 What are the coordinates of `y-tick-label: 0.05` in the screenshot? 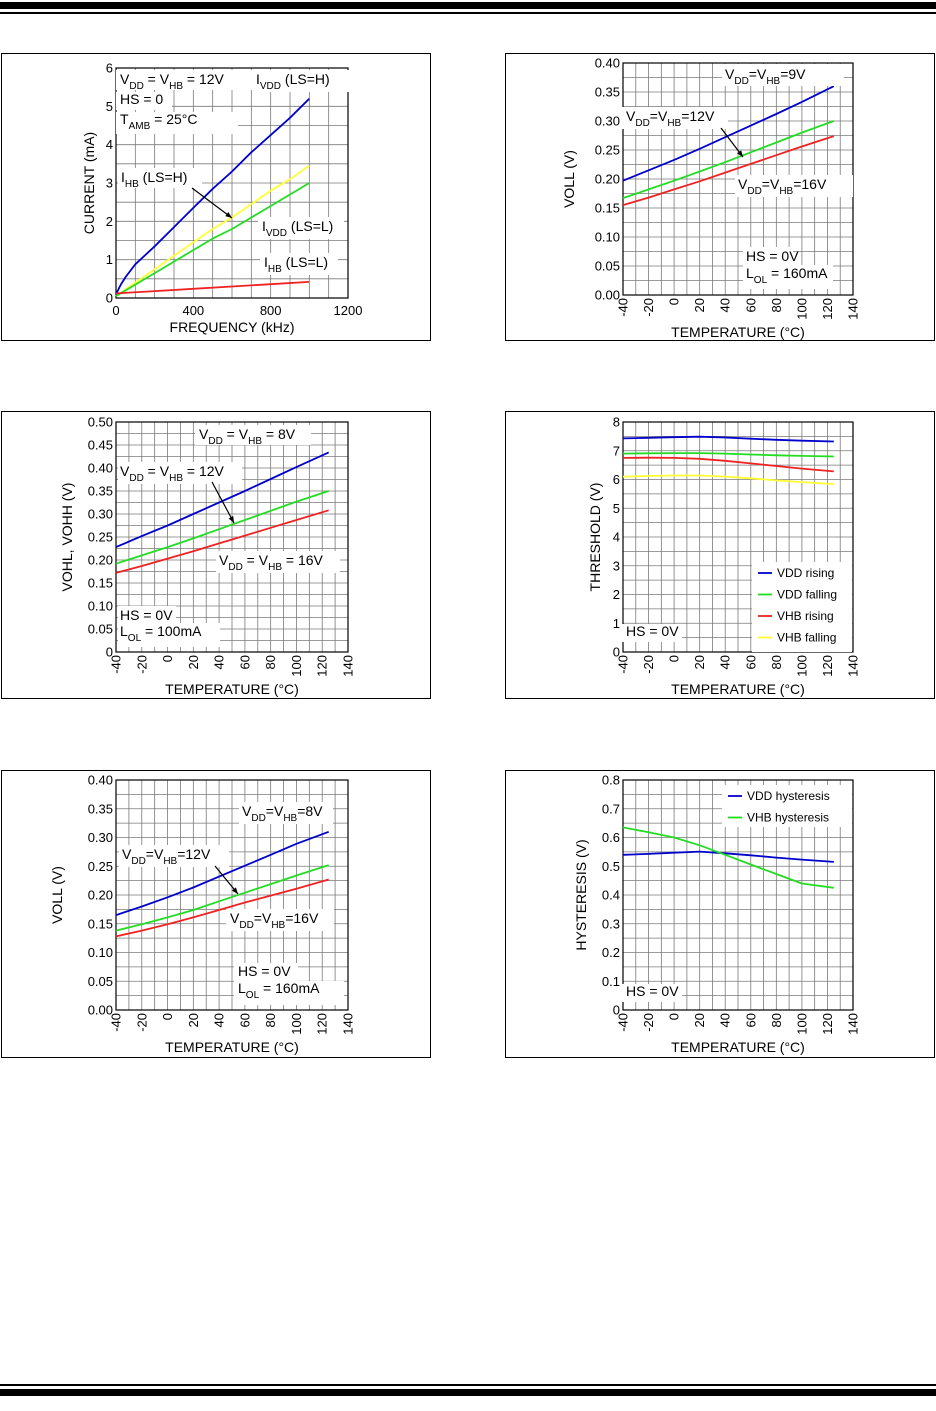 It's located at (100, 629).